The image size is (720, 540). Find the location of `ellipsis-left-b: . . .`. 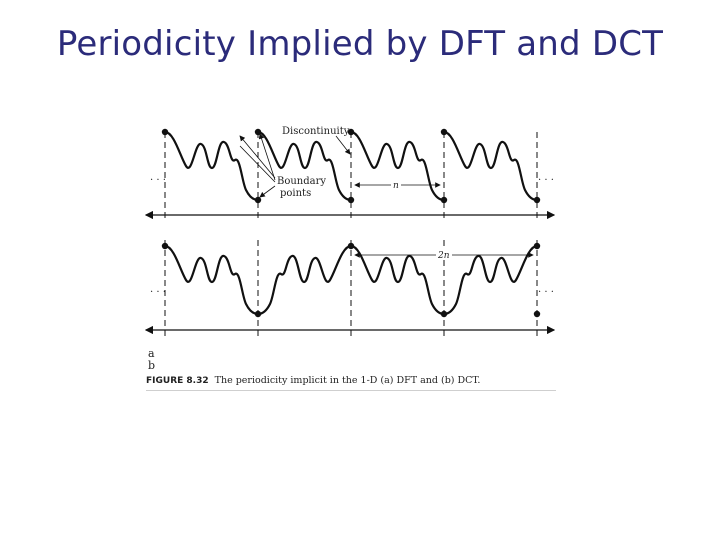

ellipsis-left-b: . . . is located at coordinates (158, 289).